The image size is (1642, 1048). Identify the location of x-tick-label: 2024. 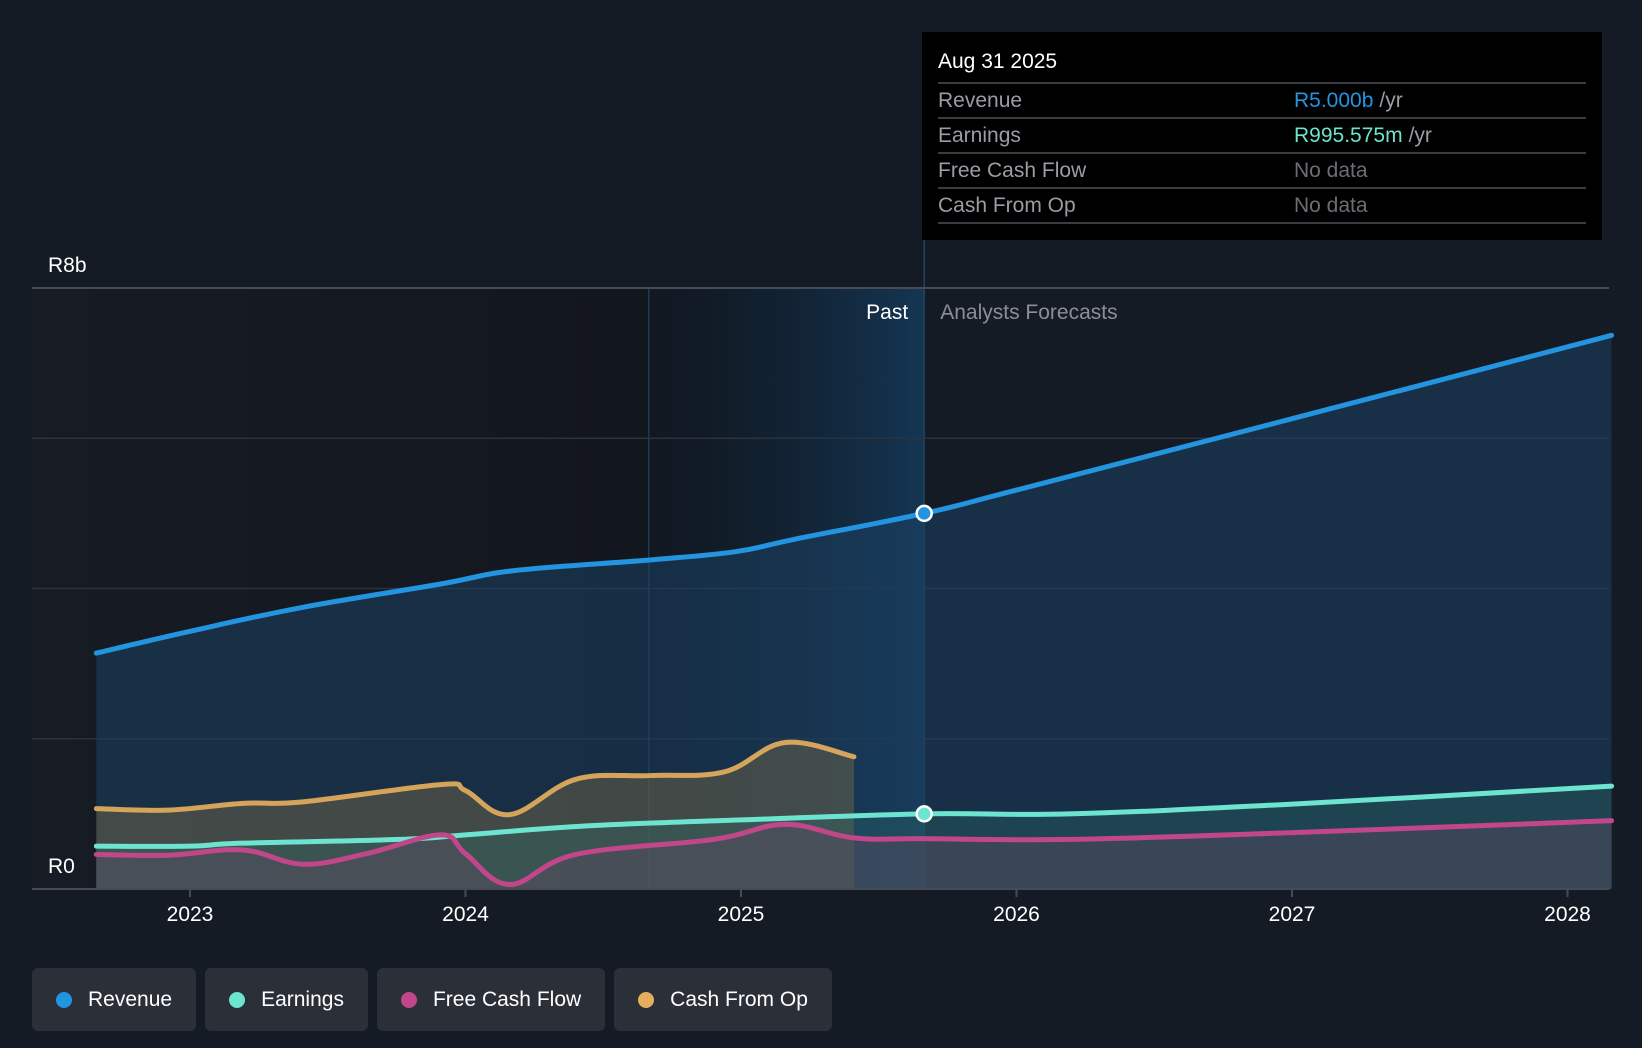
(465, 914).